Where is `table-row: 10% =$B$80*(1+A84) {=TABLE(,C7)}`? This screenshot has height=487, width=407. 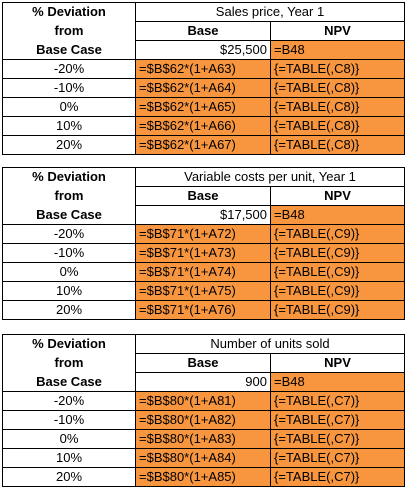 table-row: 10% =$B$80*(1+A84) {=TABLE(,C7)} is located at coordinates (204, 458).